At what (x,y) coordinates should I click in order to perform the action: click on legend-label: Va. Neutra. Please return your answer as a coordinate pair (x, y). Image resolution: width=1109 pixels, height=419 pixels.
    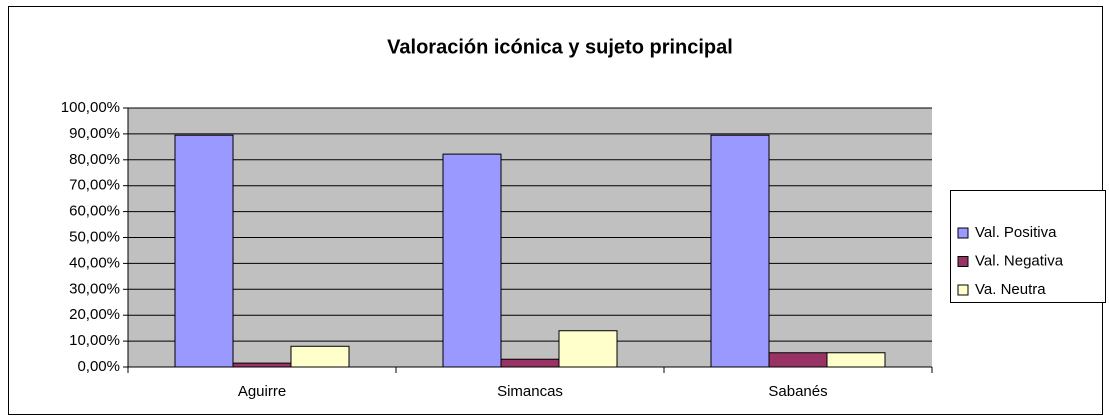
    Looking at the image, I should click on (1010, 289).